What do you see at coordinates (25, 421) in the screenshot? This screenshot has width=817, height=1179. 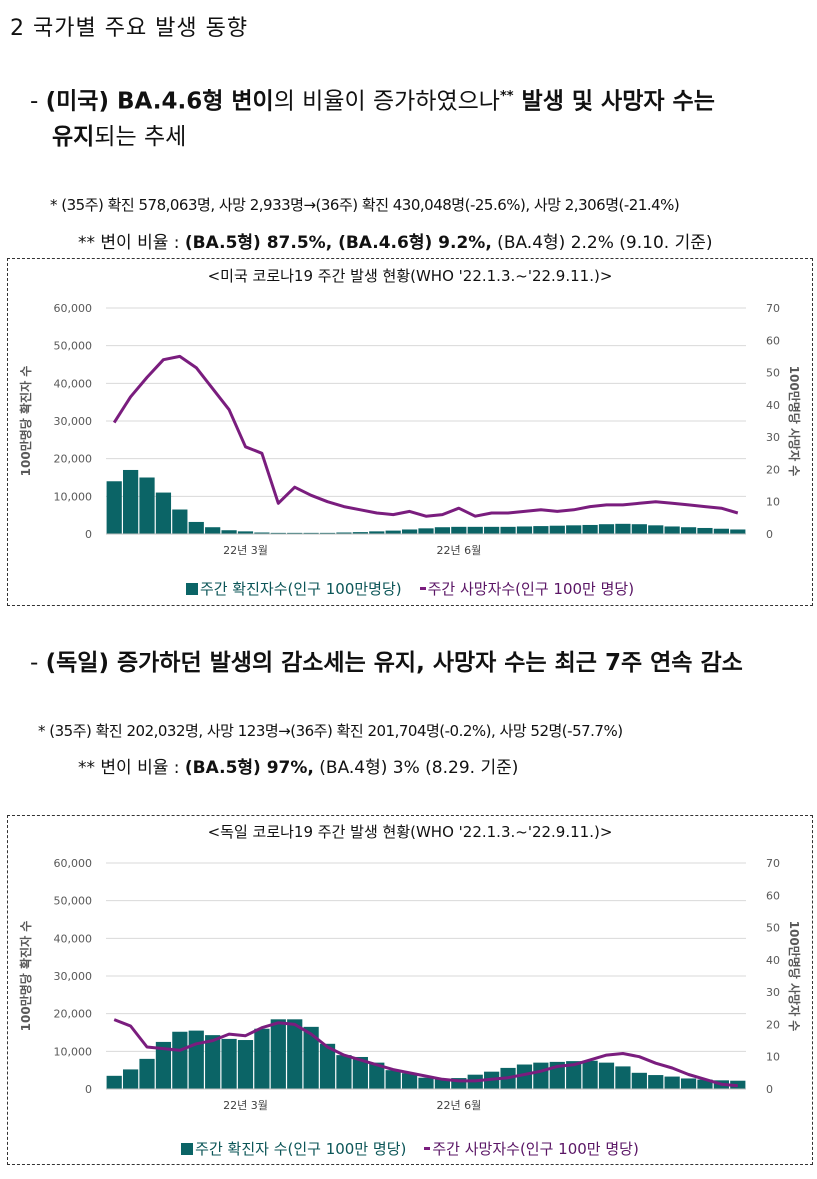 I see `y-axis-label: 100만명당 확진자 수` at bounding box center [25, 421].